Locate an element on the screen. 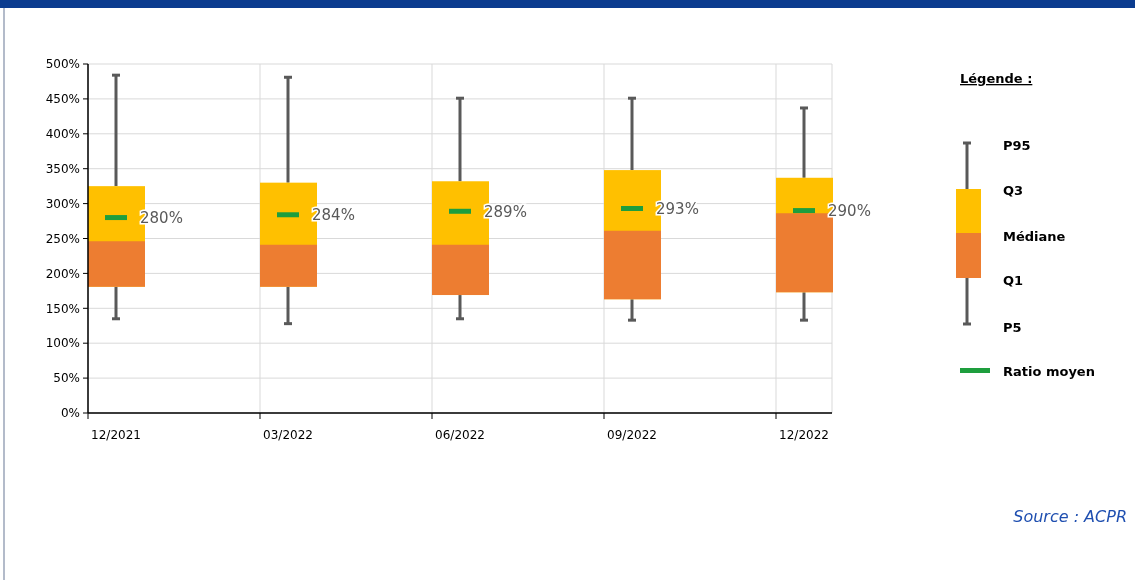 The image size is (1135, 580). text: Q3 is located at coordinates (1013, 190).